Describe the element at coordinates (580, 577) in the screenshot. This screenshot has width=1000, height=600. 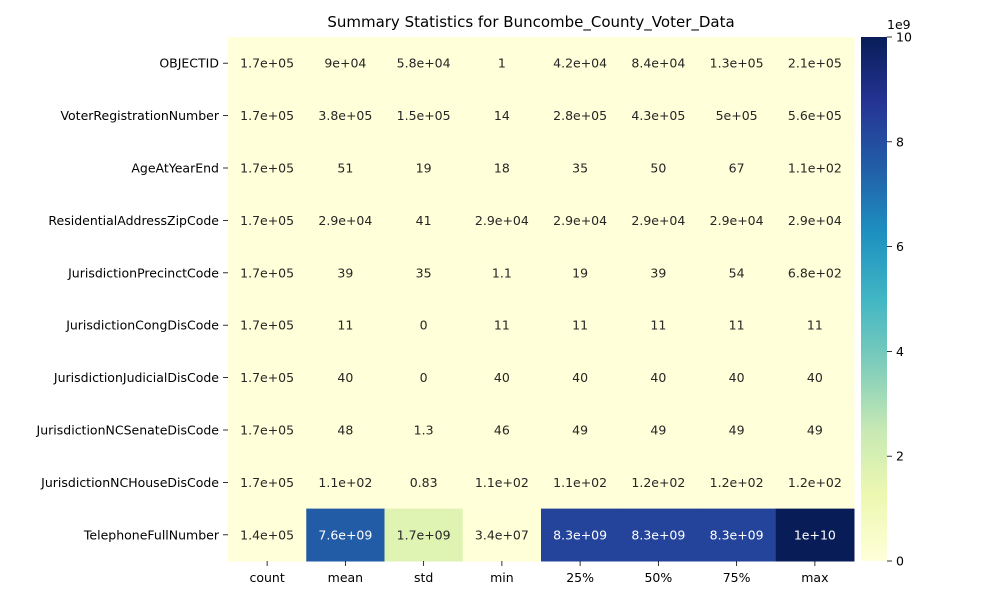
I see `column-label: 25%` at that location.